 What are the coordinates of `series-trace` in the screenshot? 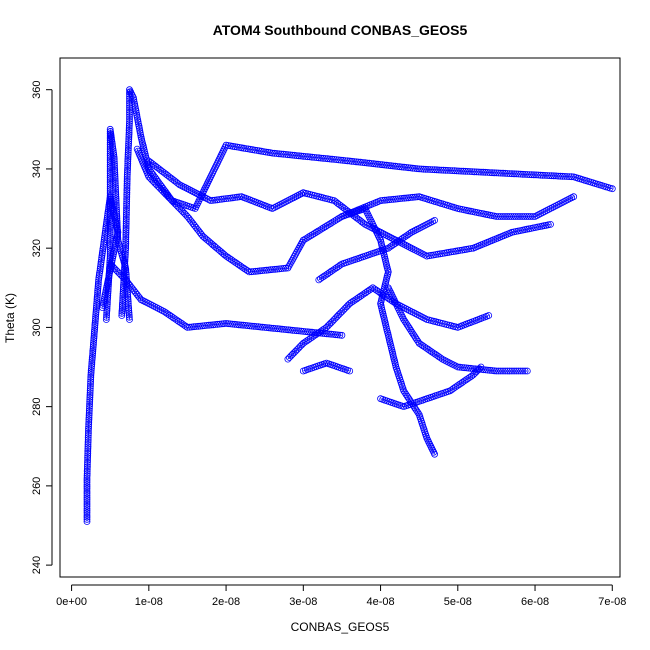 It's located at (457, 329).